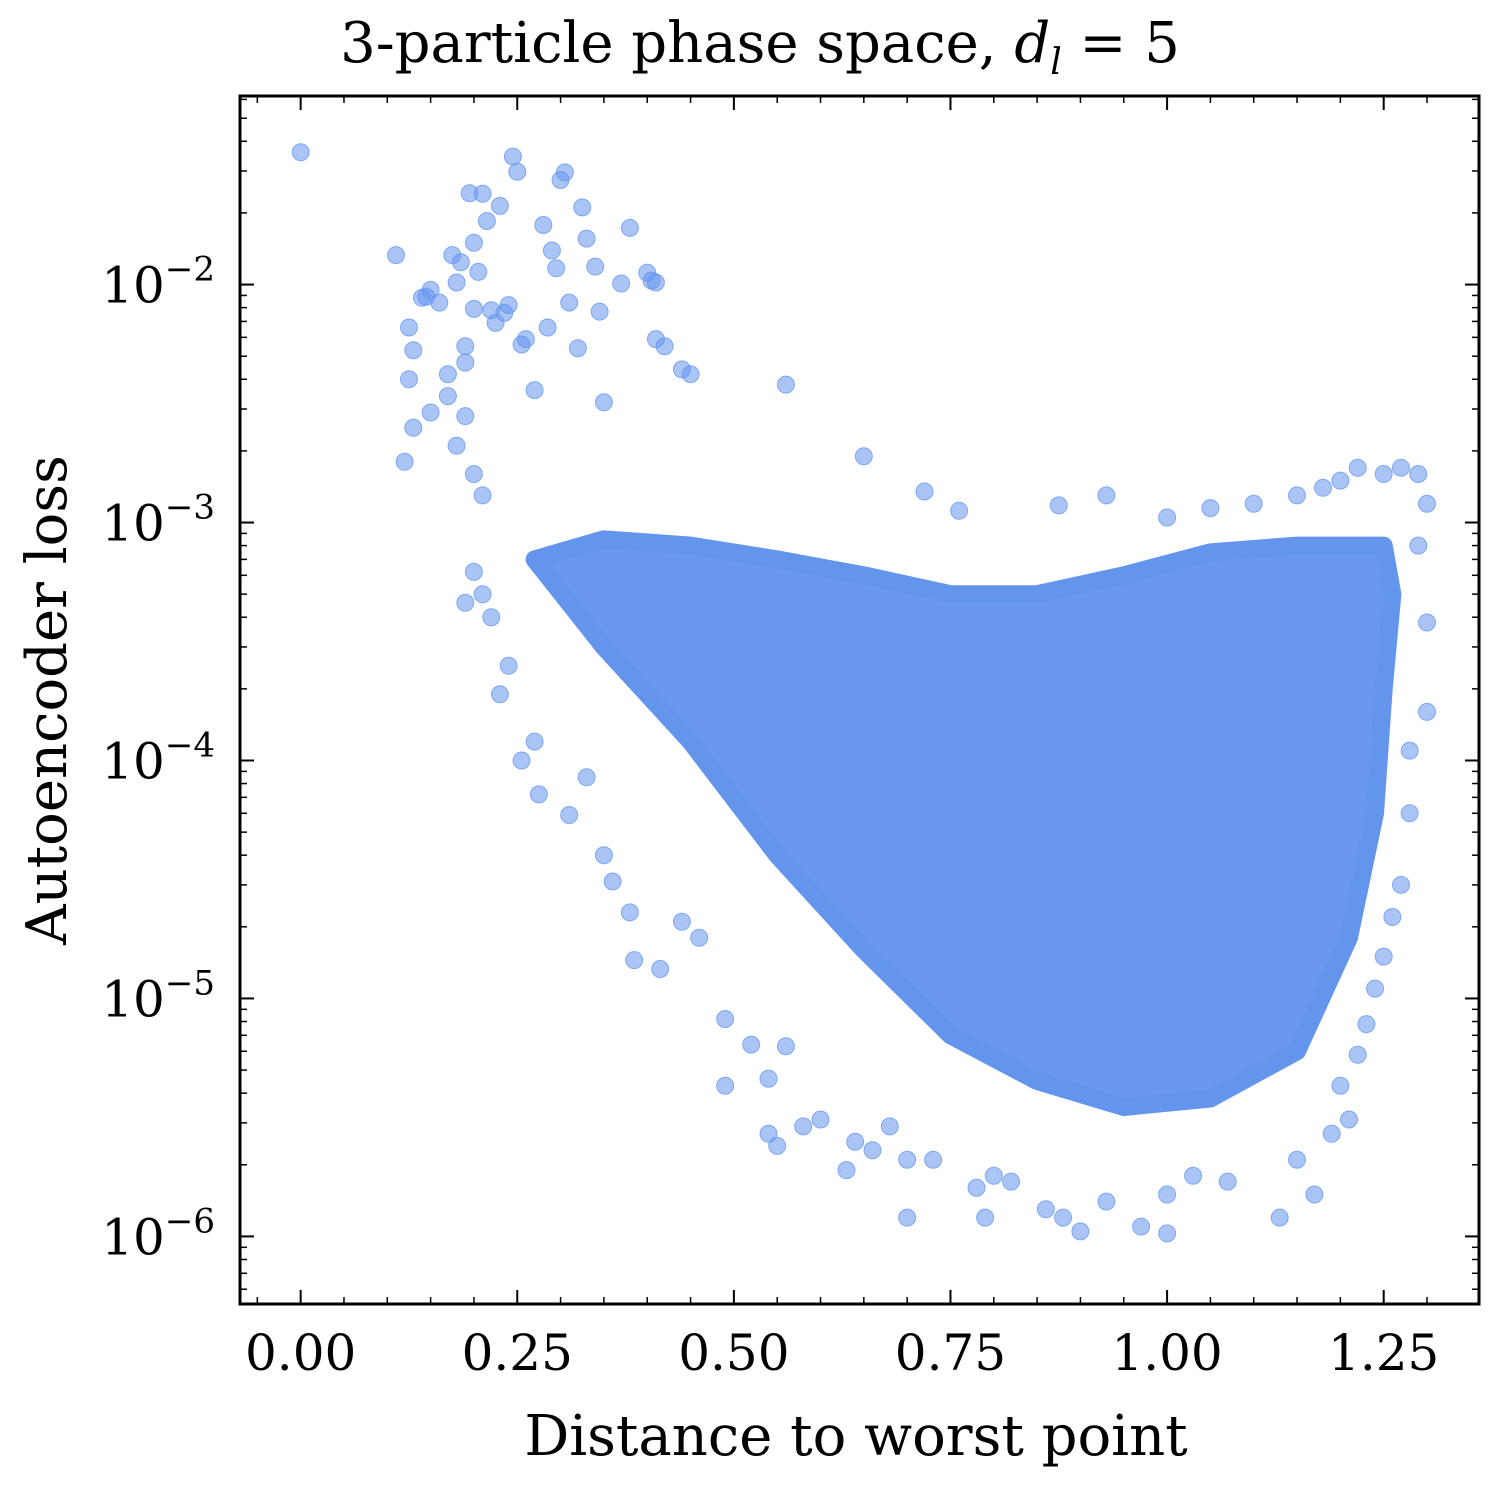  What do you see at coordinates (158, 995) in the screenshot?
I see `y-tick-label: 10⁻⁵` at bounding box center [158, 995].